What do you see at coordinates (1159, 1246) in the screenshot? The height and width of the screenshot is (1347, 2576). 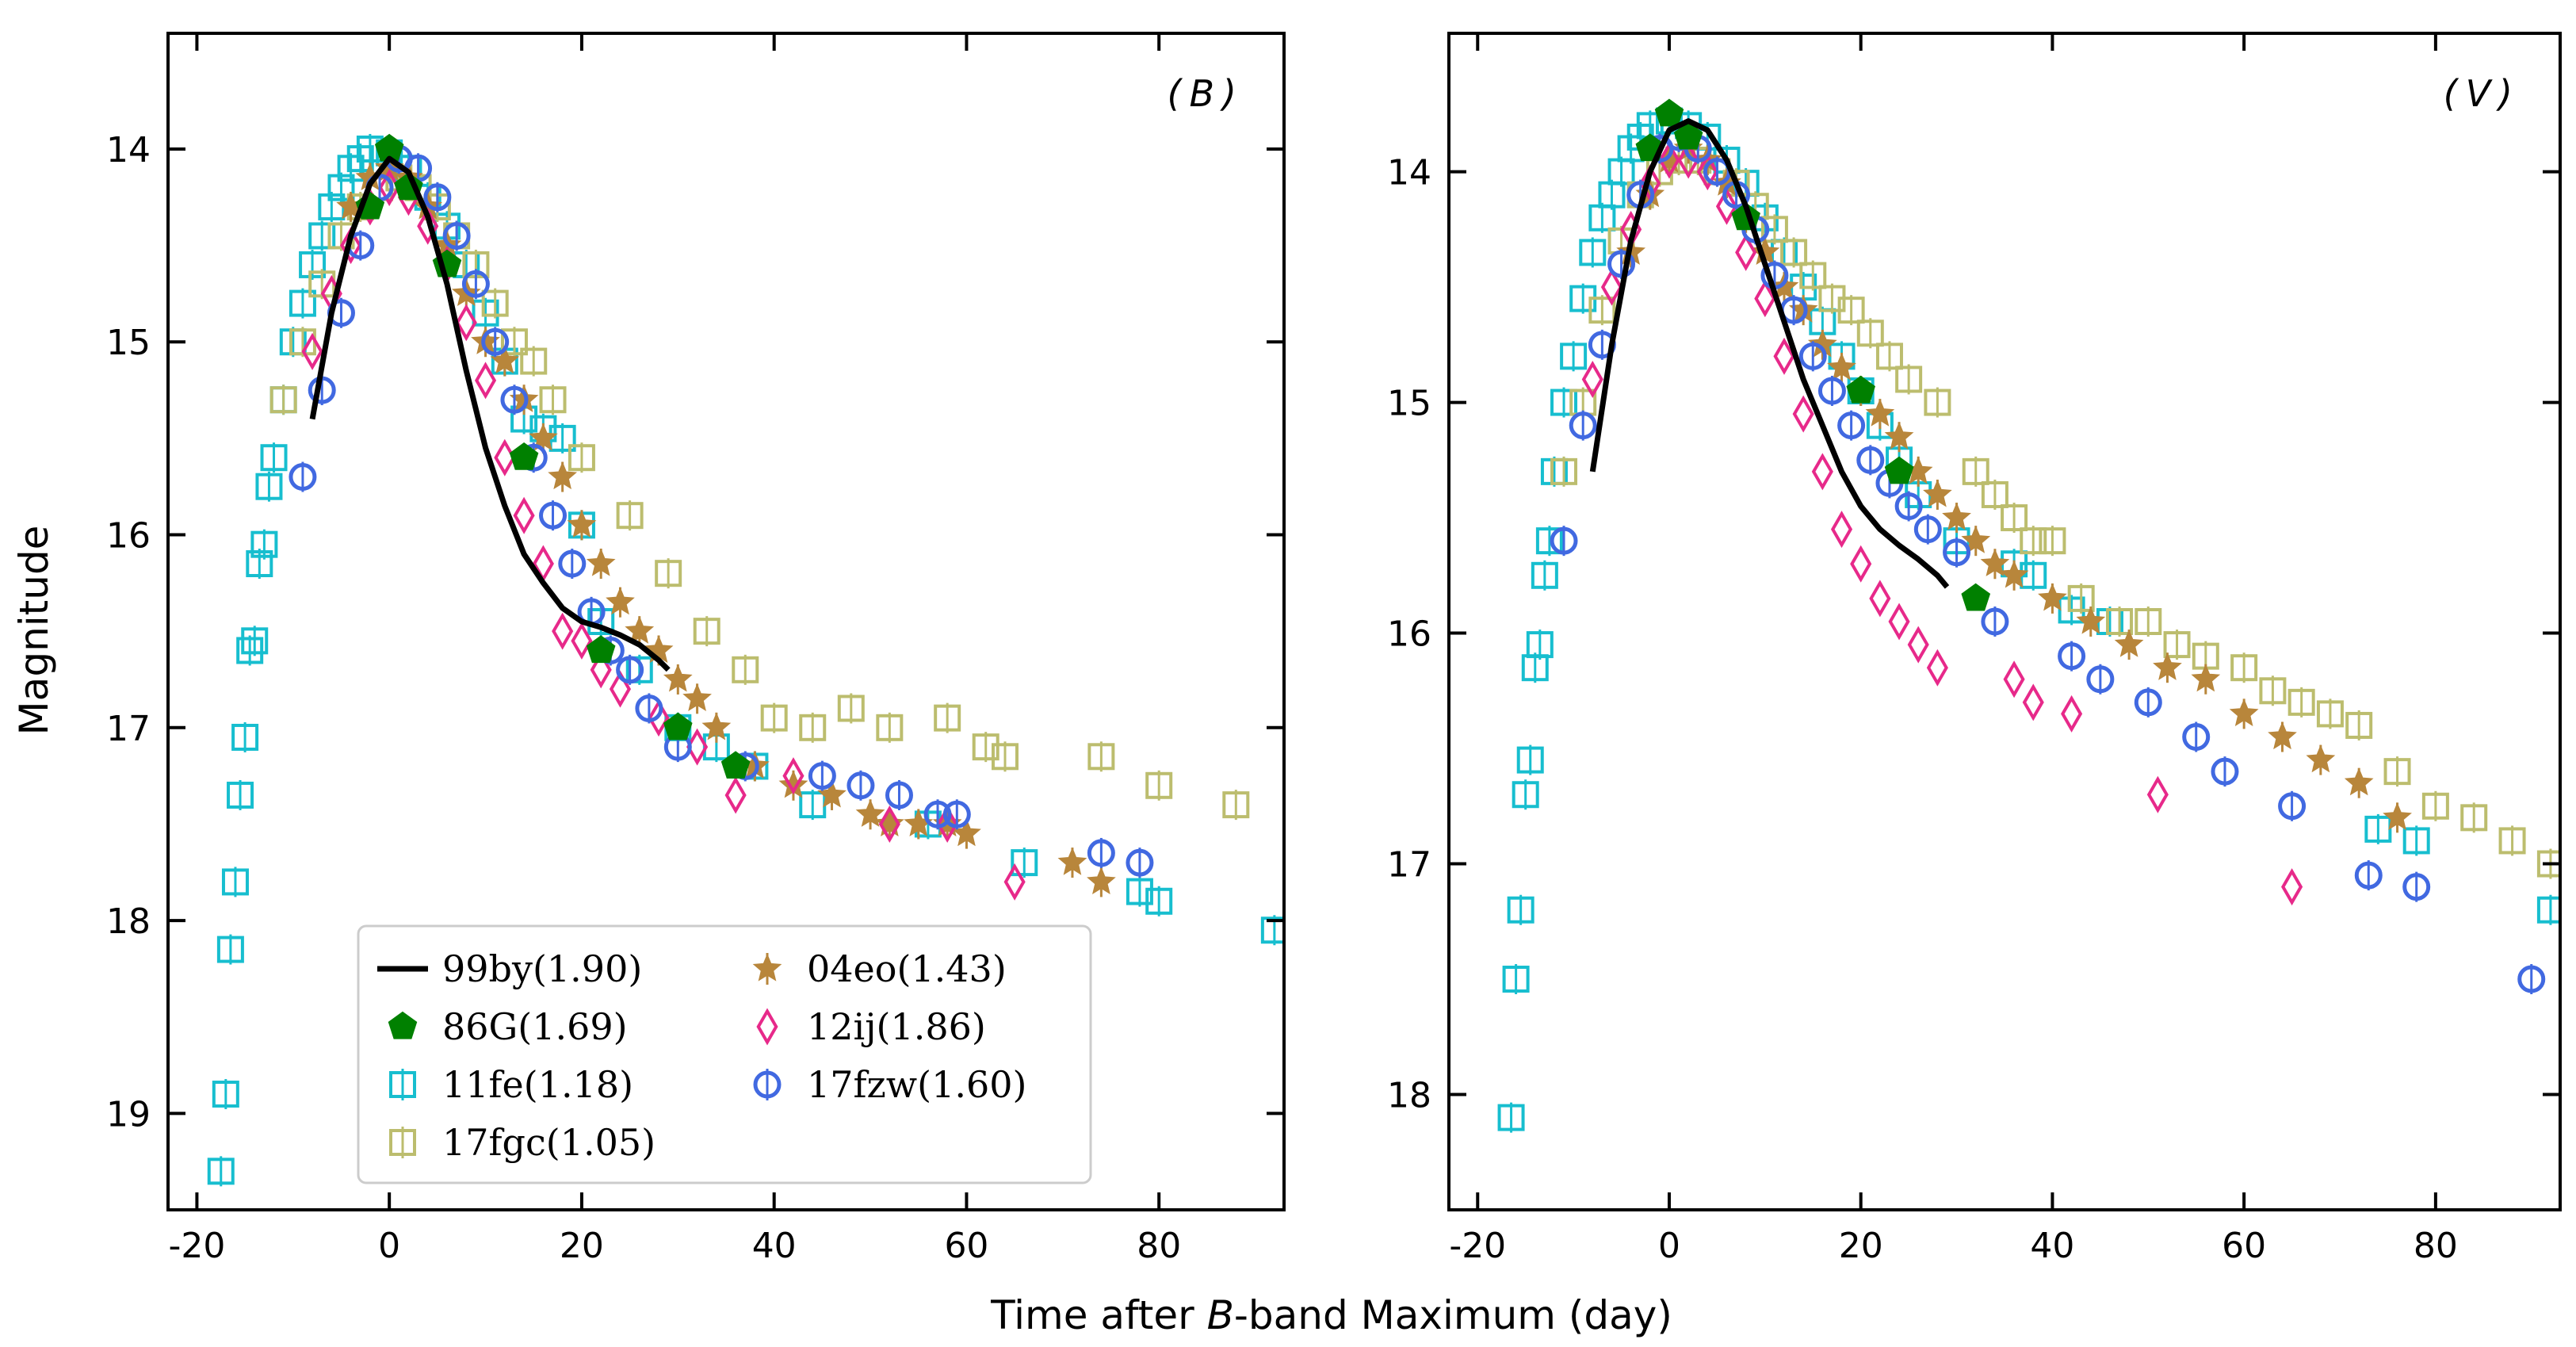 I see `x-tick-label: 80` at bounding box center [1159, 1246].